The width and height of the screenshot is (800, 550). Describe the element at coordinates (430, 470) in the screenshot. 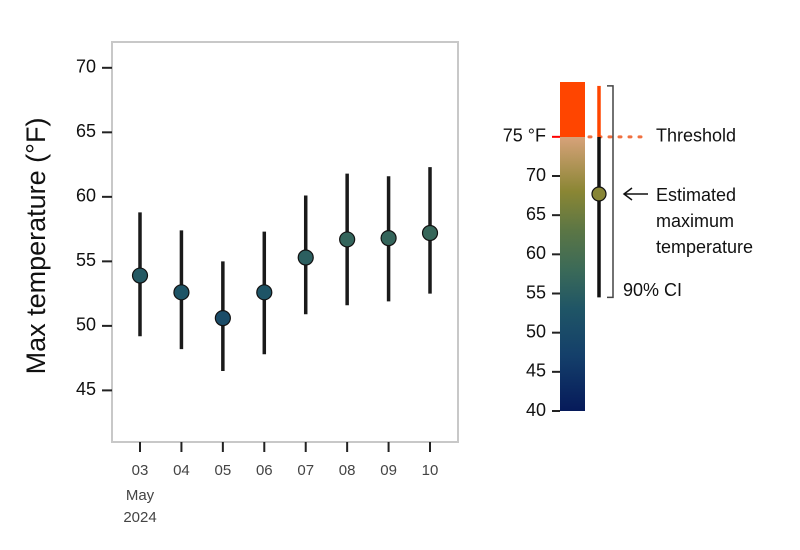

I see `x-tick-label: 10` at that location.